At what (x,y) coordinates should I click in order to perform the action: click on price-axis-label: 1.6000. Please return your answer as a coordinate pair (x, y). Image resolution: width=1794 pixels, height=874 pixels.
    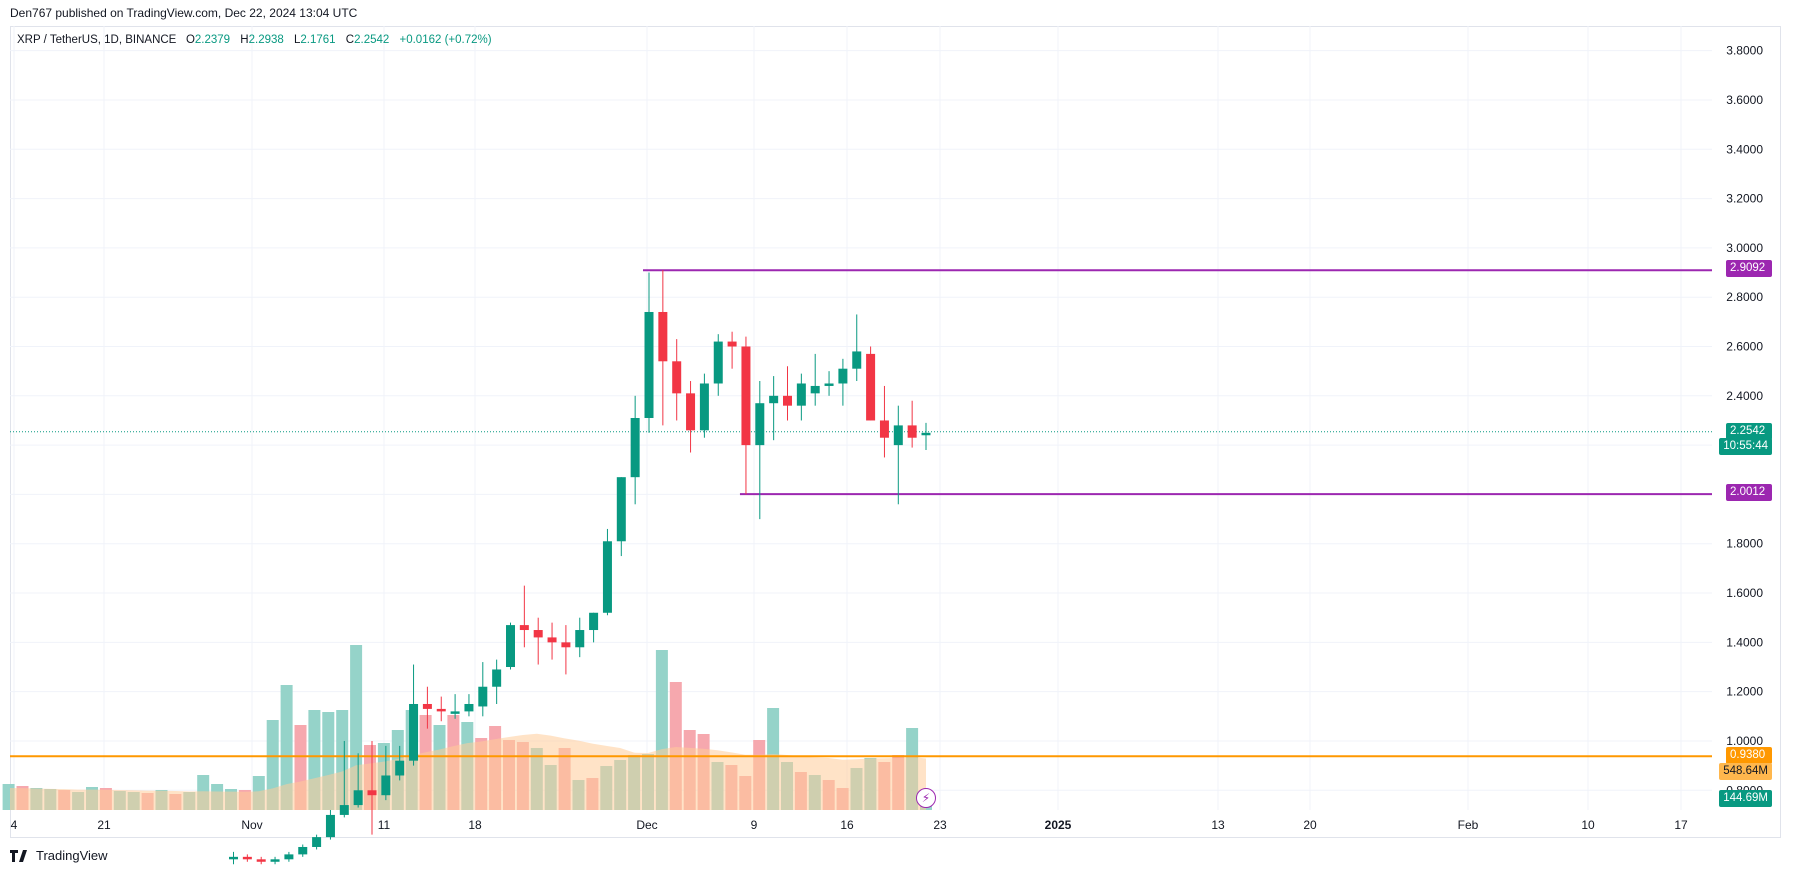
    Looking at the image, I should click on (1744, 593).